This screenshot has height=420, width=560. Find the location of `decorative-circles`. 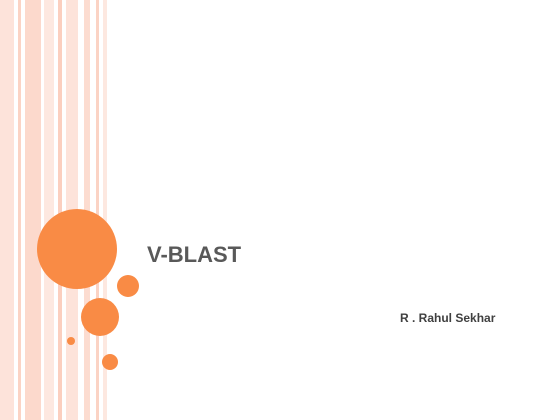

decorative-circles is located at coordinates (88, 289).